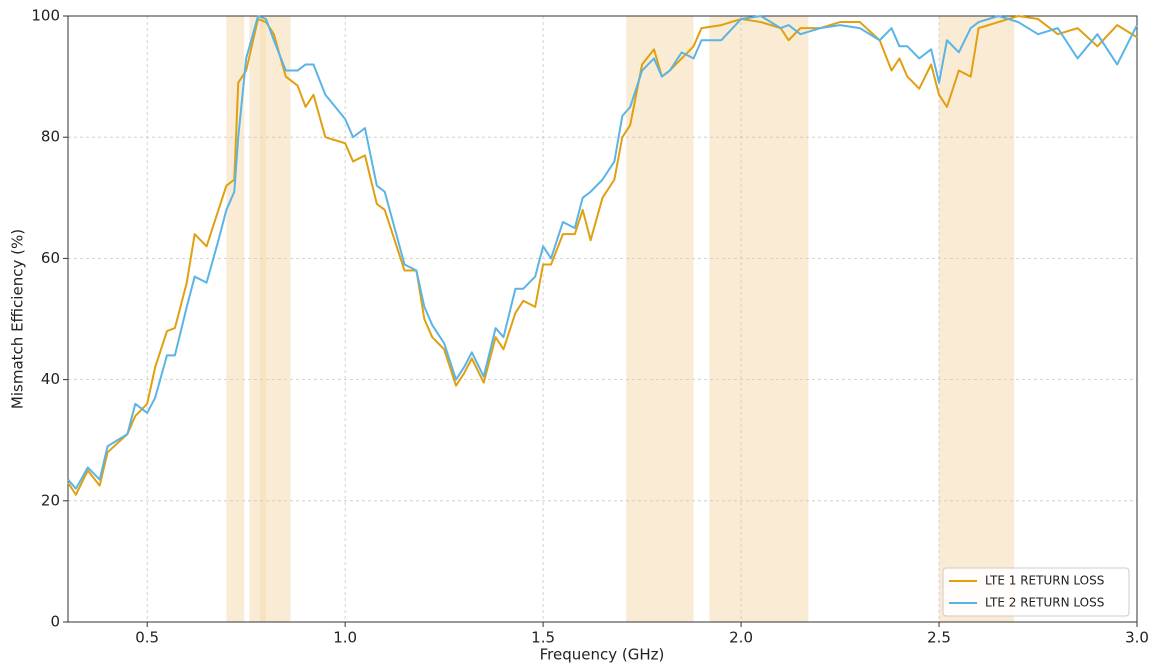  Describe the element at coordinates (18, 319) in the screenshot. I see `y-axis-label: Mismatch Efficiency (%)` at that location.